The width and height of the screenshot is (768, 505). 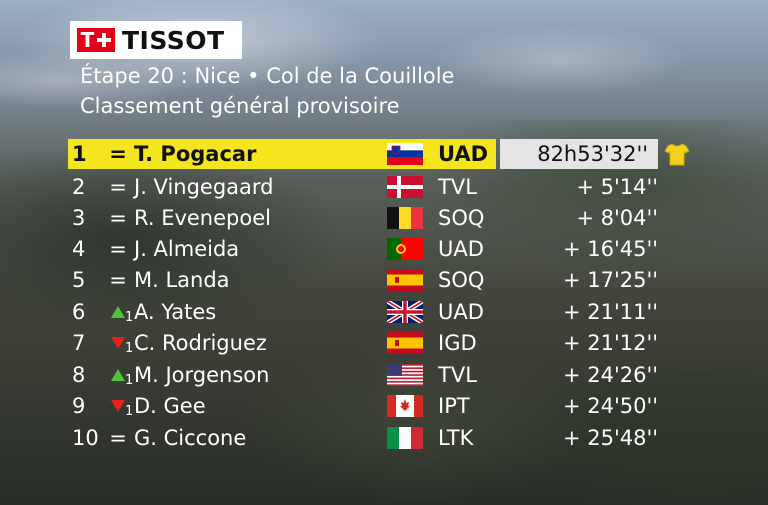 What do you see at coordinates (195, 154) in the screenshot?
I see `rider-name: T. Pogacar` at bounding box center [195, 154].